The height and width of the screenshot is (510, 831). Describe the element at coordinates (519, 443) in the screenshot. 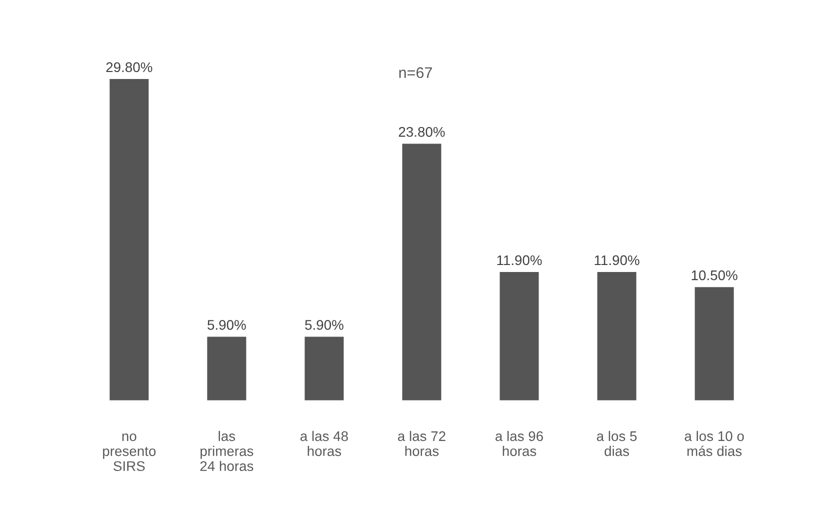

I see `x-tick-label: a las 96 horas` at that location.